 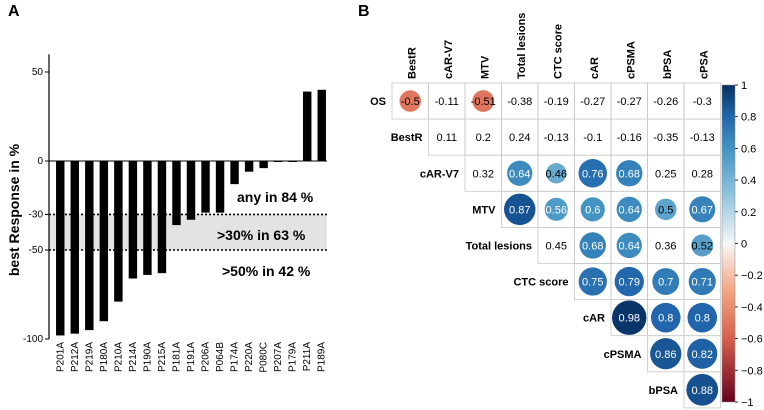 I want to click on colorbar-tick-label: 1, so click(x=744, y=86).